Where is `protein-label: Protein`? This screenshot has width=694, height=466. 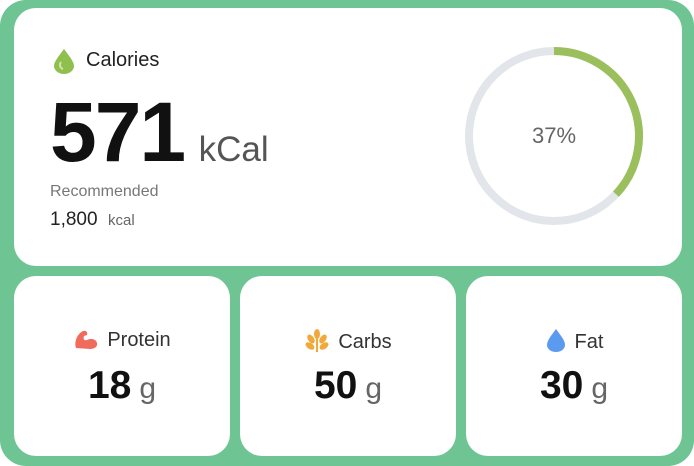 protein-label: Protein is located at coordinates (139, 340).